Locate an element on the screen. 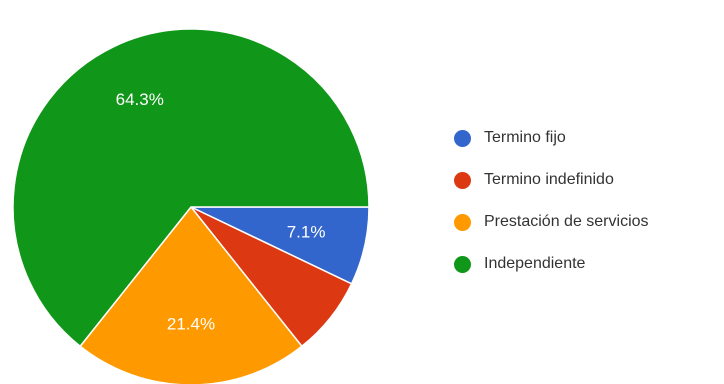 The width and height of the screenshot is (724, 384). legend-item-prestacion-de-servicios: Prestación de servicios is located at coordinates (551, 222).